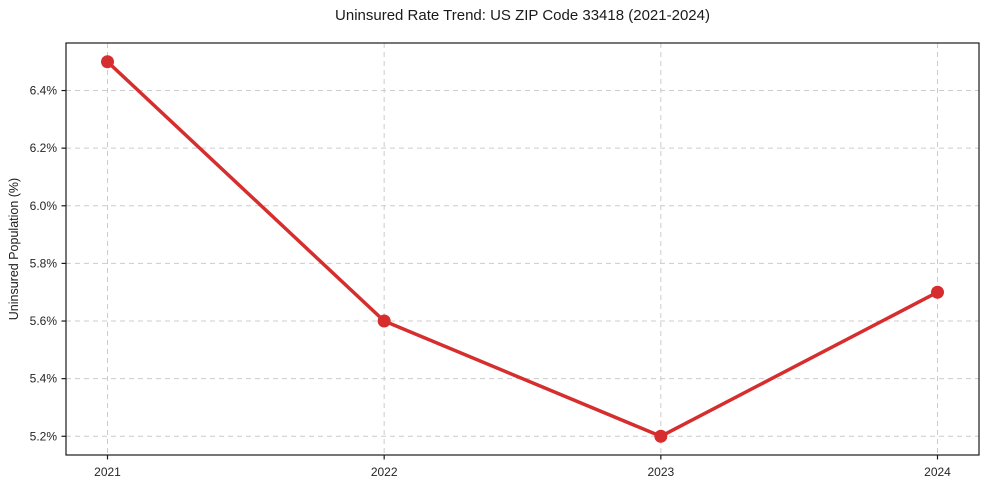 Image resolution: width=989 pixels, height=490 pixels. Describe the element at coordinates (44, 148) in the screenshot. I see `y-tick-label: 6.2%` at that location.